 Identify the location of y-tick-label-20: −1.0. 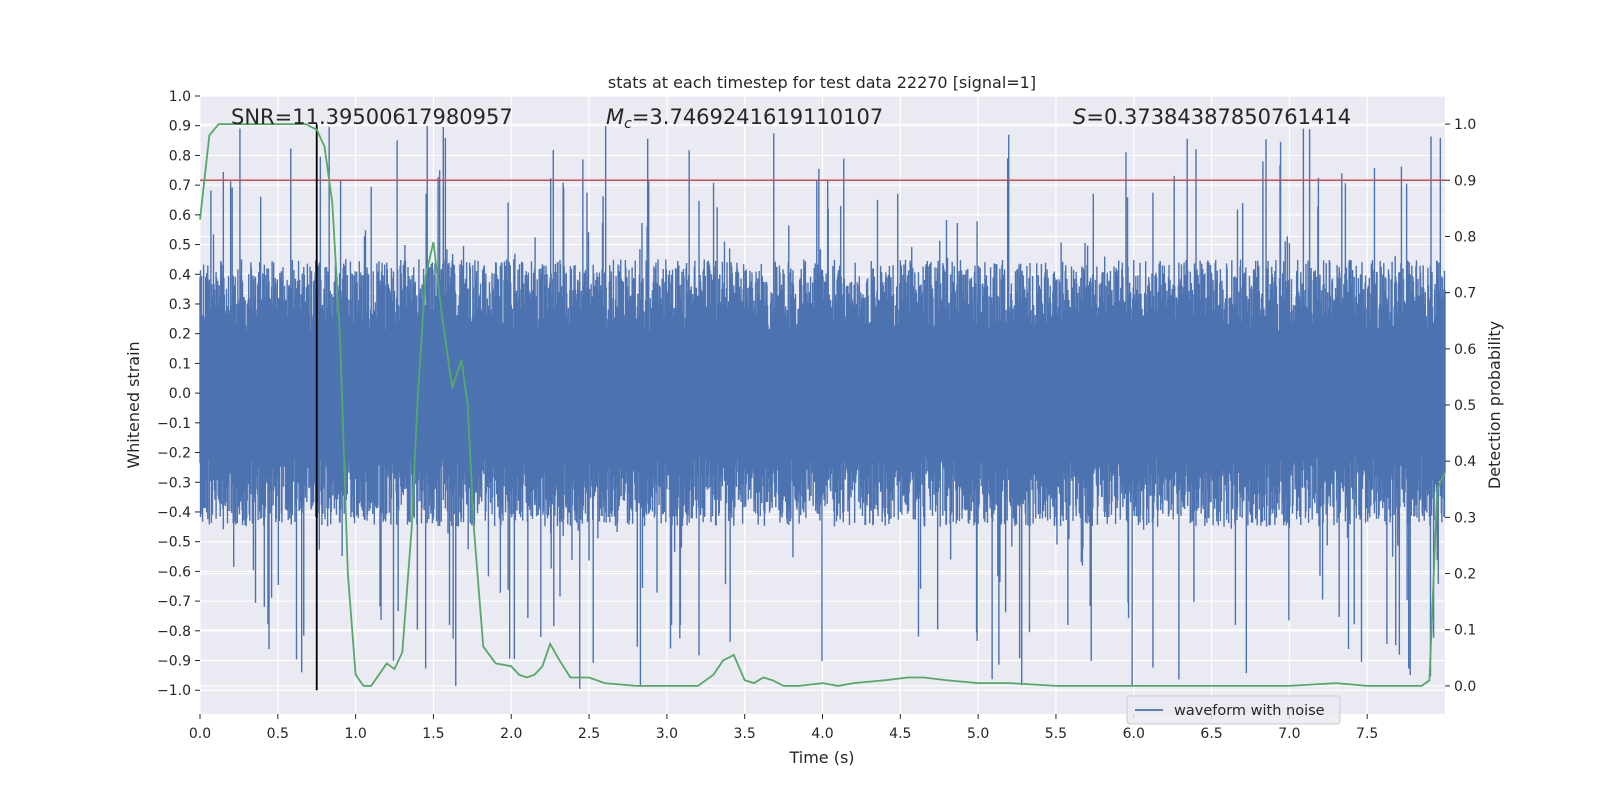
(174, 691).